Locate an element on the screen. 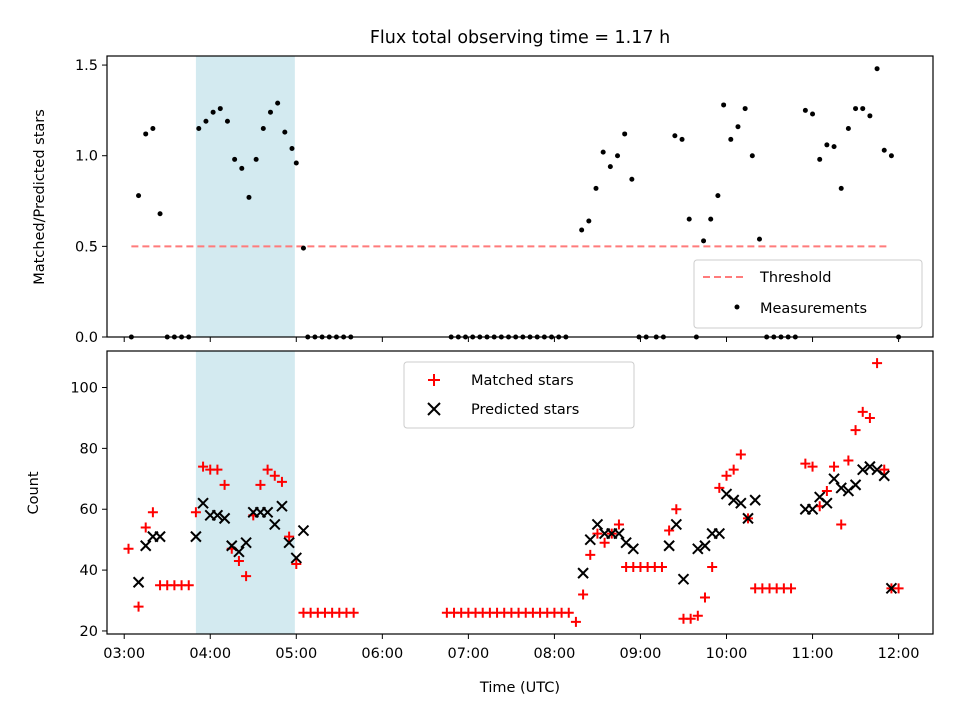  x-tick-label: 11:00 is located at coordinates (813, 654).